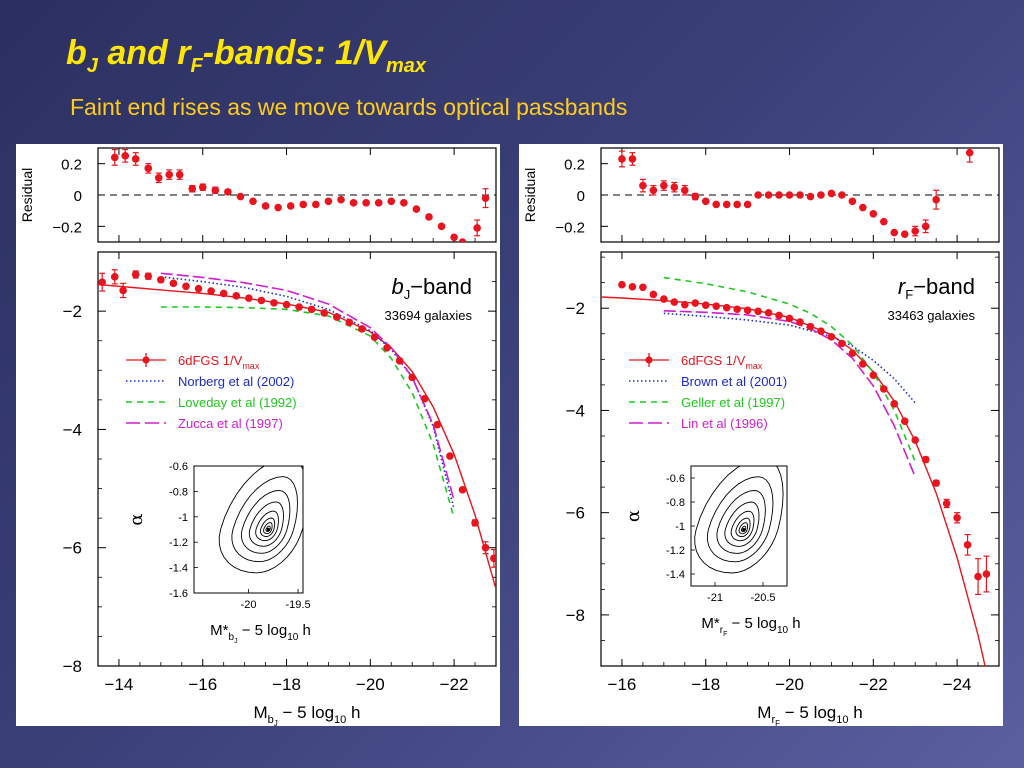 Image resolution: width=1024 pixels, height=768 pixels. Describe the element at coordinates (724, 423) in the screenshot. I see `legend-label-text: Lin et al (1996)` at that location.